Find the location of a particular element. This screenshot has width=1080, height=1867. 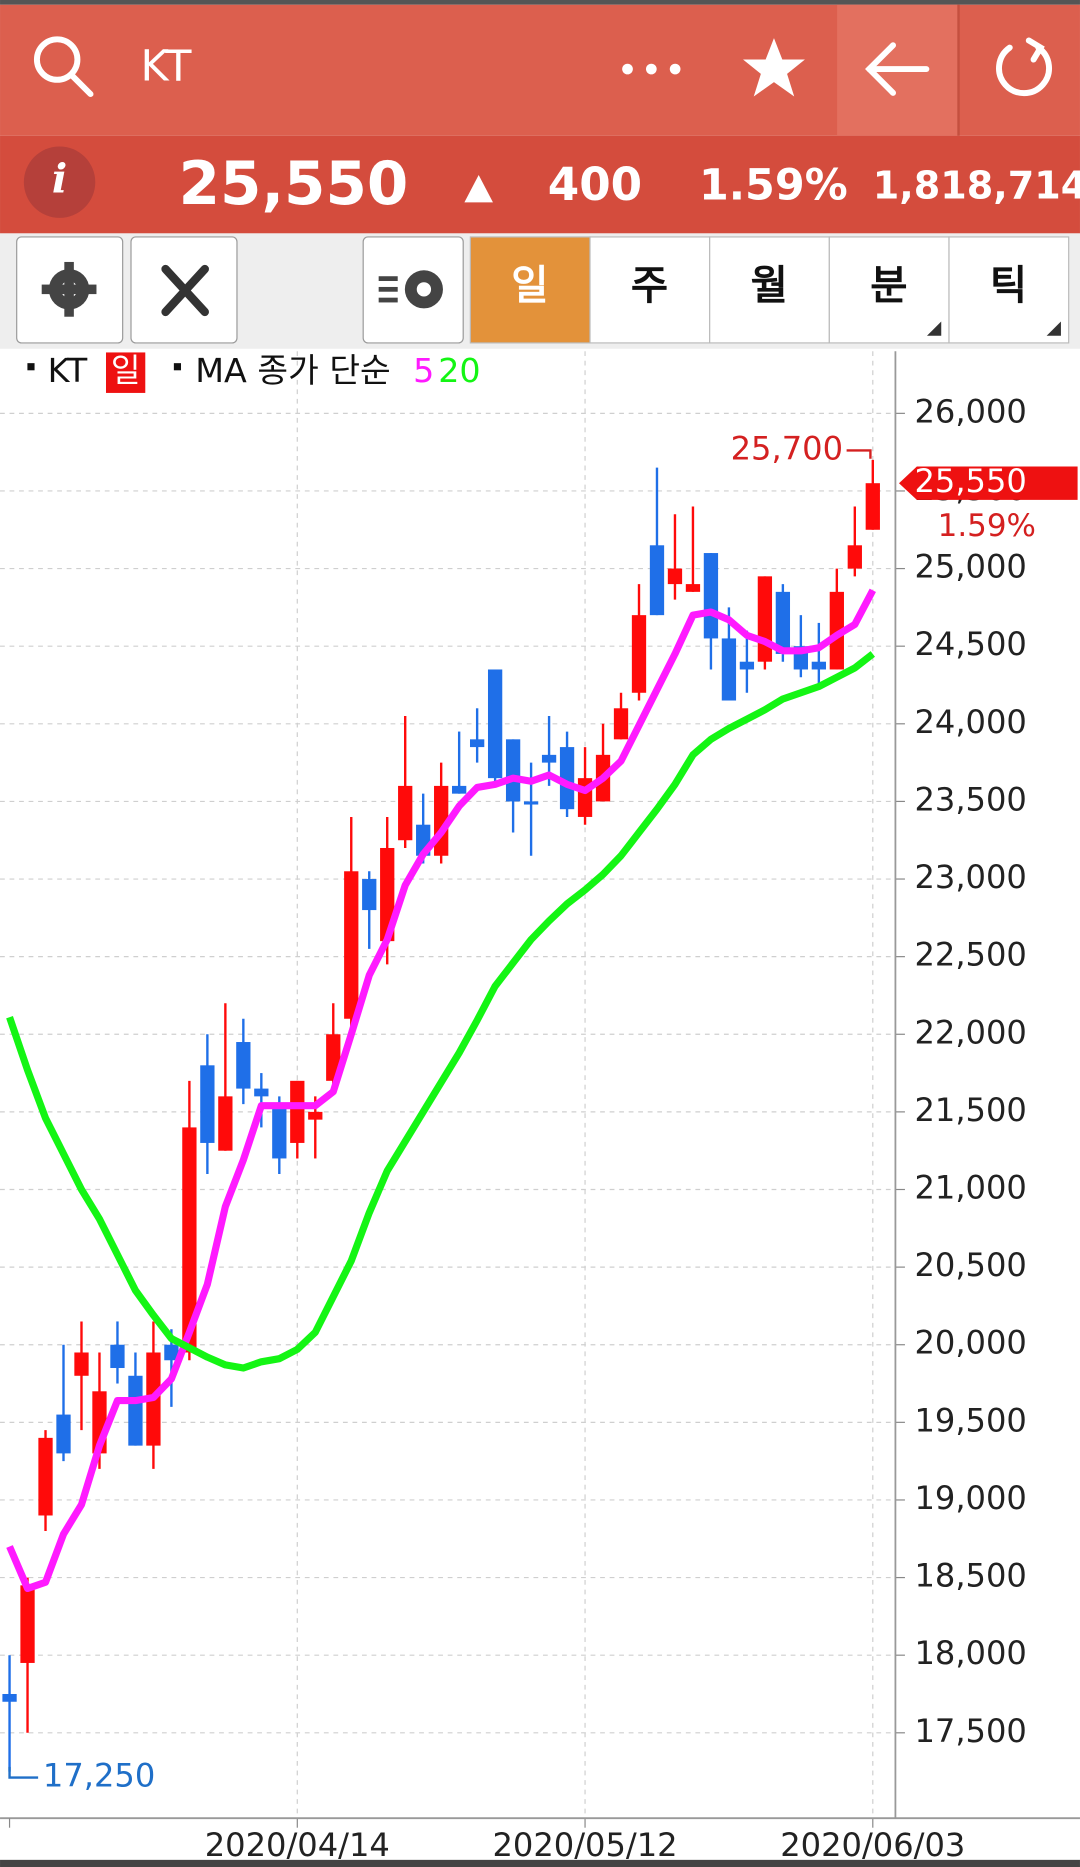

y-tick-label: 24,000 is located at coordinates (970, 722).